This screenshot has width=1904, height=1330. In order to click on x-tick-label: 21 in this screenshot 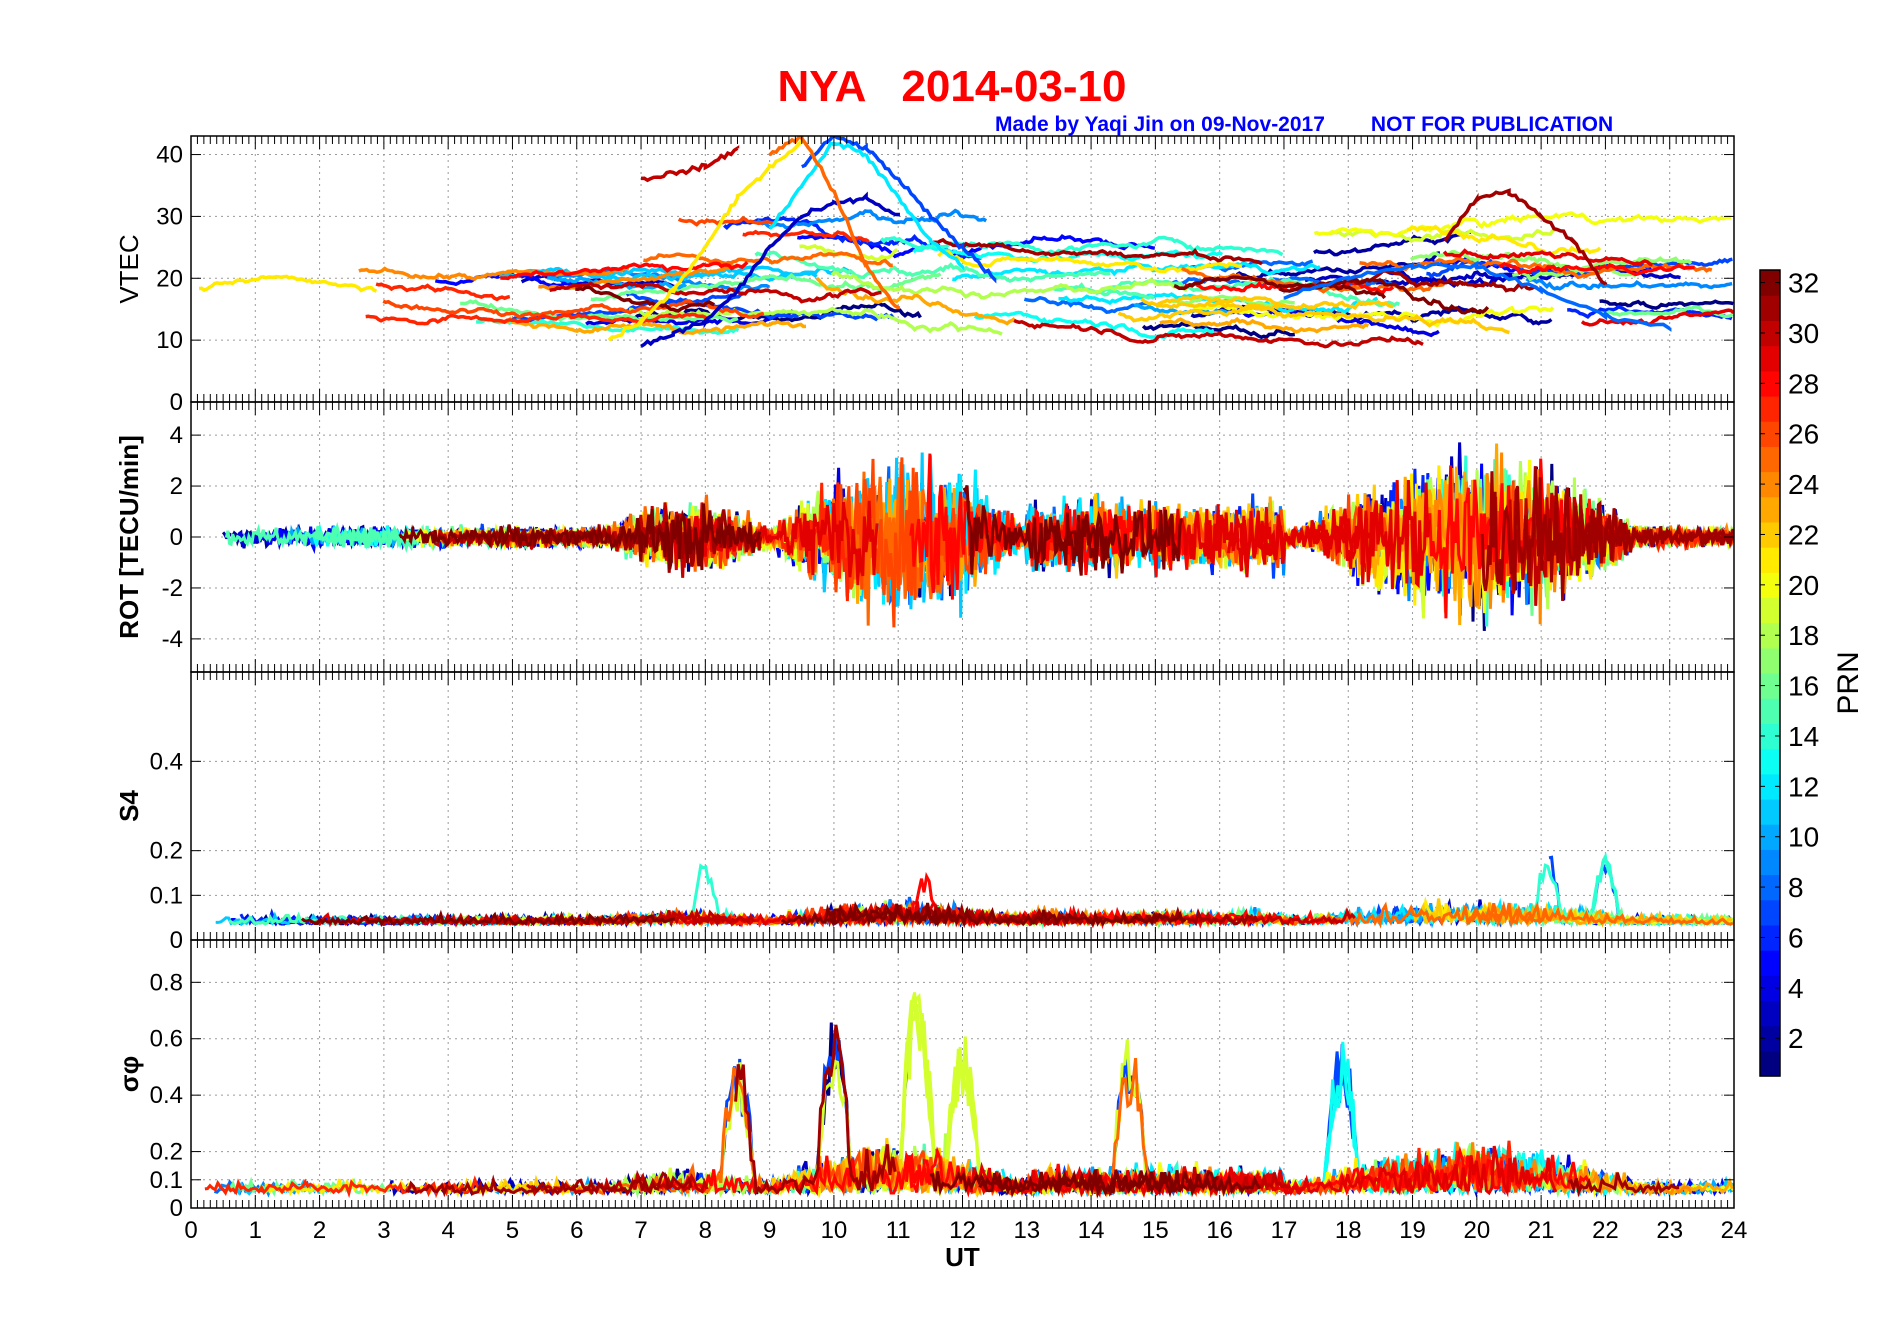, I will do `click(1541, 1230)`.